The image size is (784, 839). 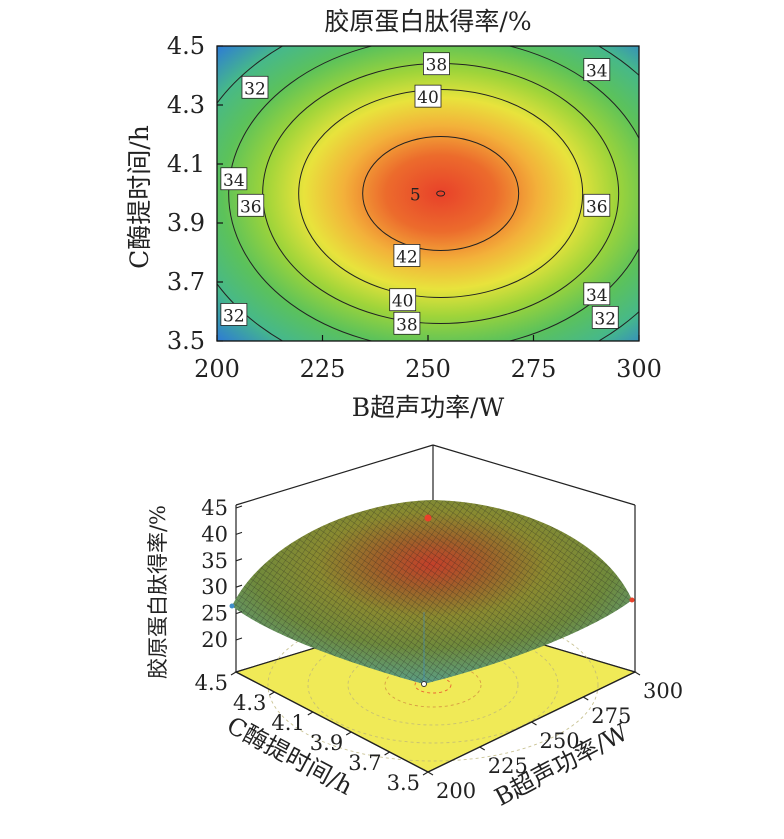 I want to click on contour-label: 42, so click(x=407, y=257).